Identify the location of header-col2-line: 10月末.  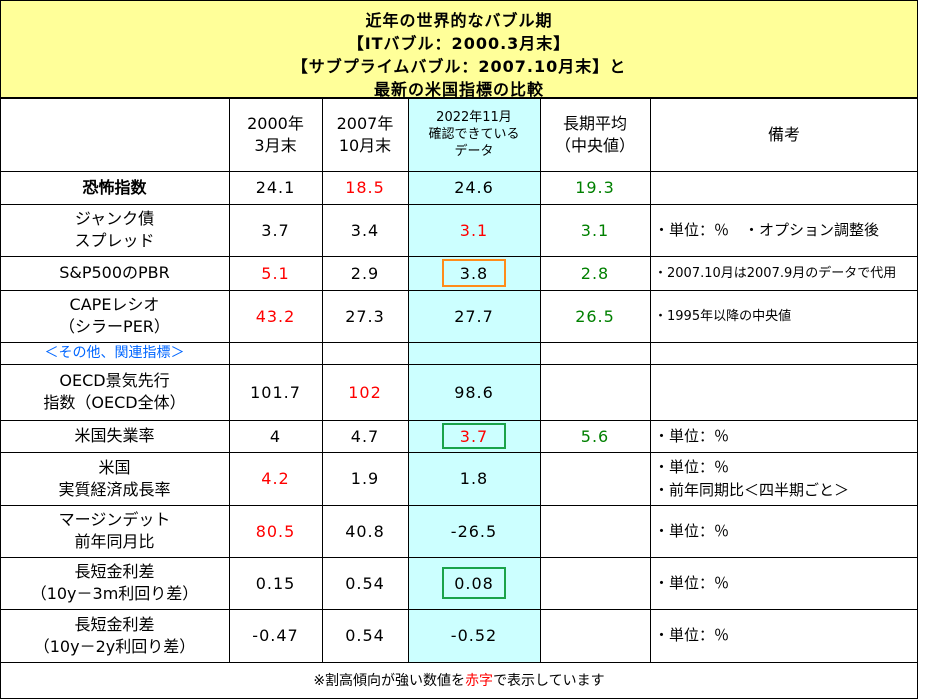
(365, 145).